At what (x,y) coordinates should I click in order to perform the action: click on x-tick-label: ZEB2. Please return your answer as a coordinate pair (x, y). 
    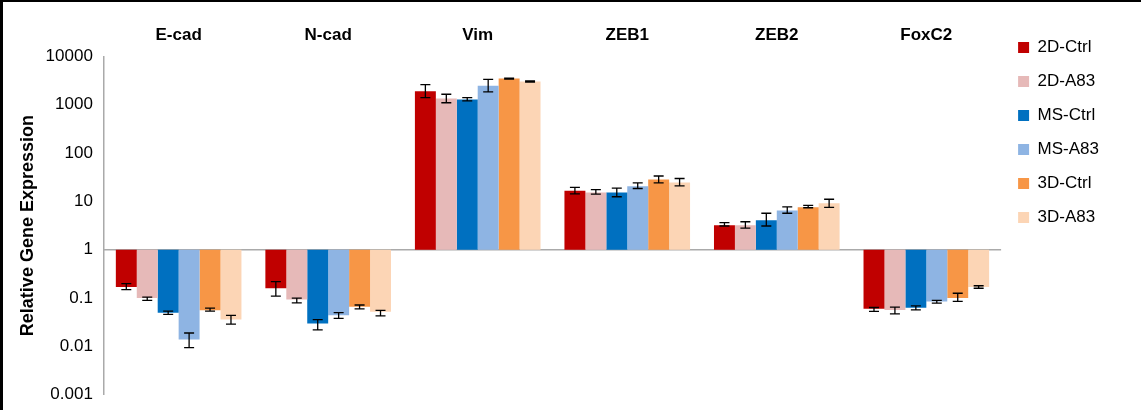
    Looking at the image, I should click on (777, 34).